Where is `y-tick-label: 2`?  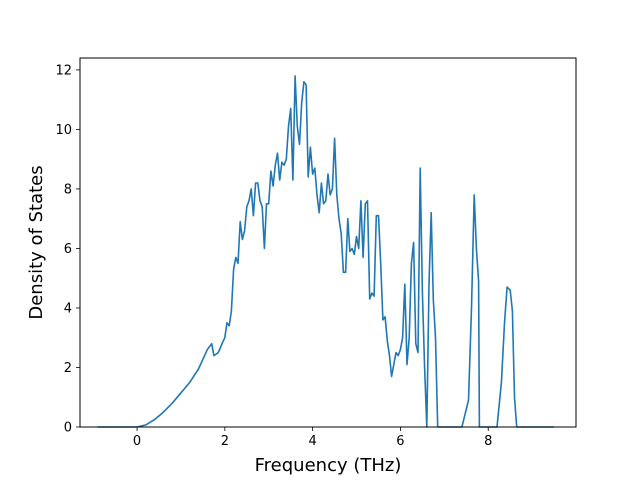 y-tick-label: 2 is located at coordinates (68, 368).